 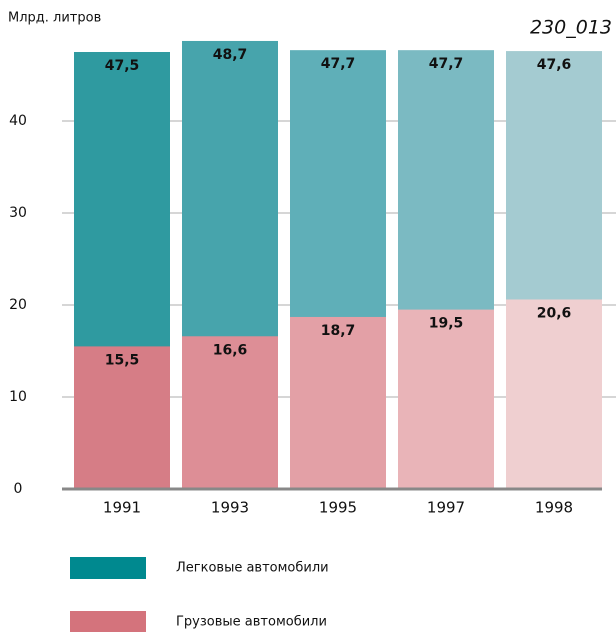 I want to click on data-label: 19,5, so click(x=446, y=324).